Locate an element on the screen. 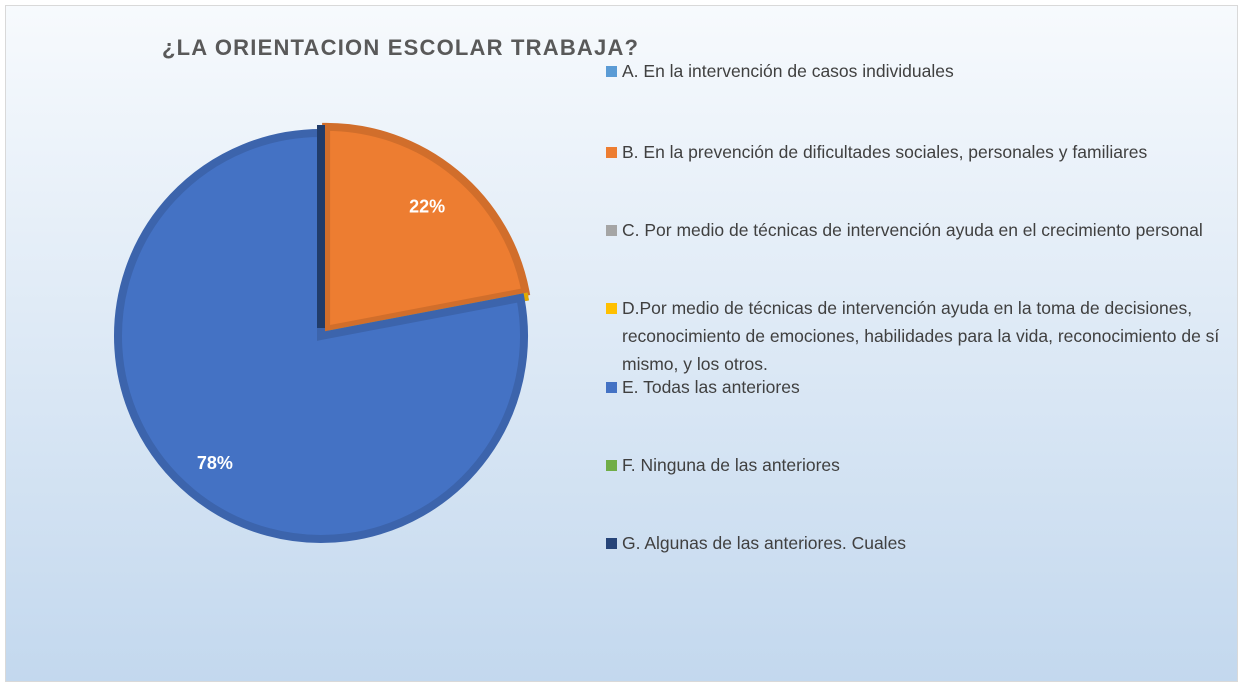 This screenshot has height=686, width=1243. legend-item: F. Ninguna de las anteriores is located at coordinates (924, 465).